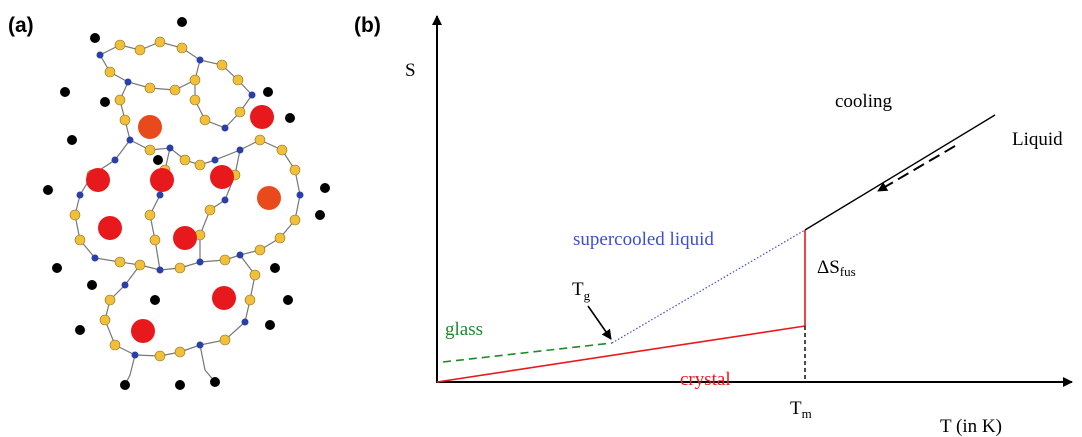 This screenshot has width=1082, height=437. I want to click on x-axis-label: T (in K), so click(971, 426).